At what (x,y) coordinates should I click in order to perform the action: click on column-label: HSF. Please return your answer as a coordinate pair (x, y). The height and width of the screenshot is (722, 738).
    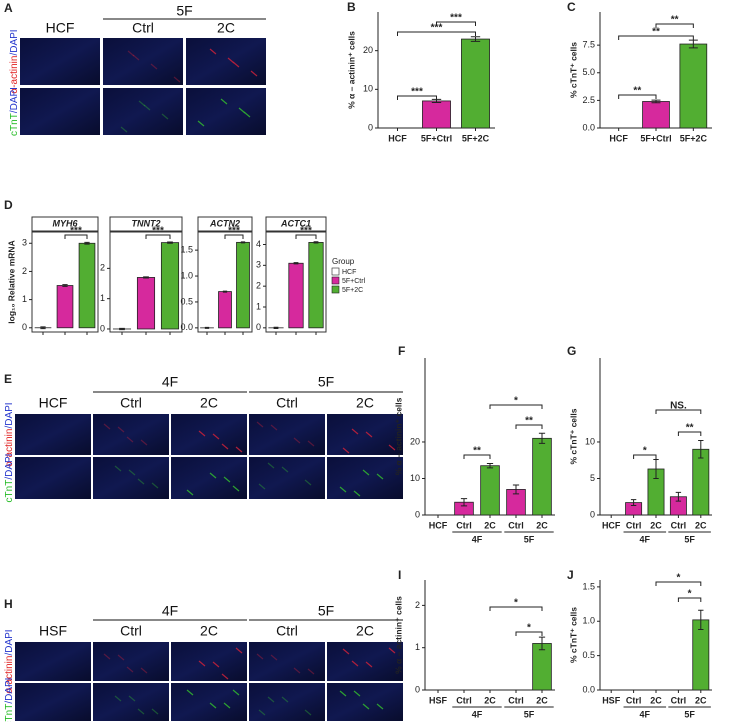
    Looking at the image, I should click on (53, 631).